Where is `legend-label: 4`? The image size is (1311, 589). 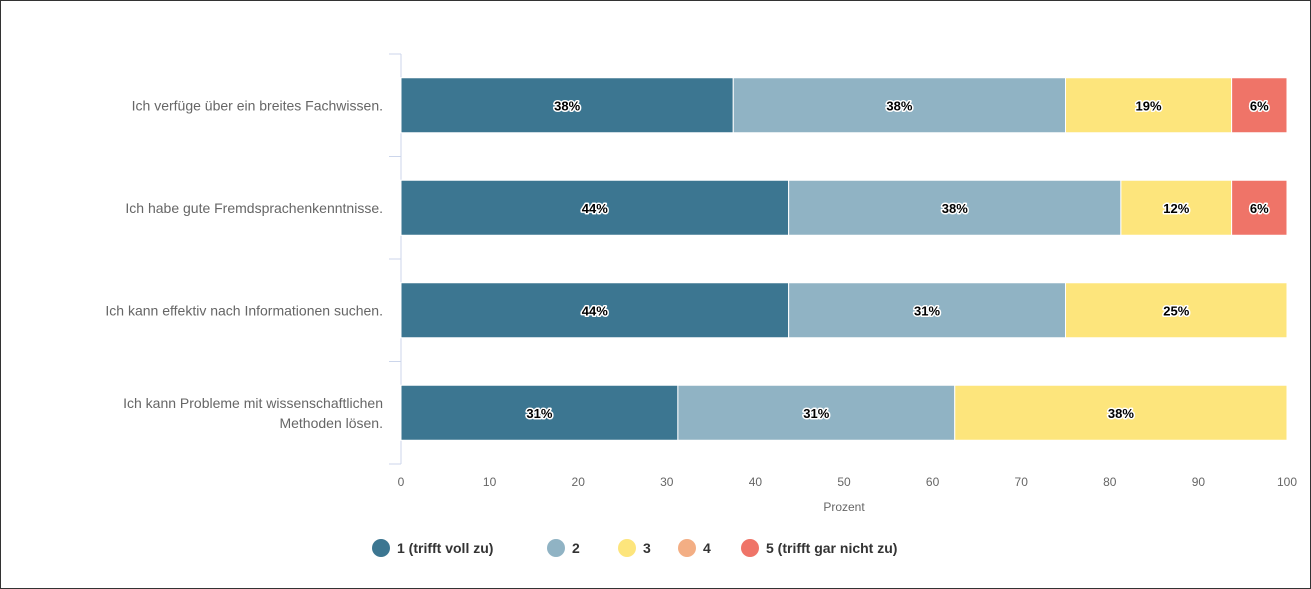 legend-label: 4 is located at coordinates (707, 548).